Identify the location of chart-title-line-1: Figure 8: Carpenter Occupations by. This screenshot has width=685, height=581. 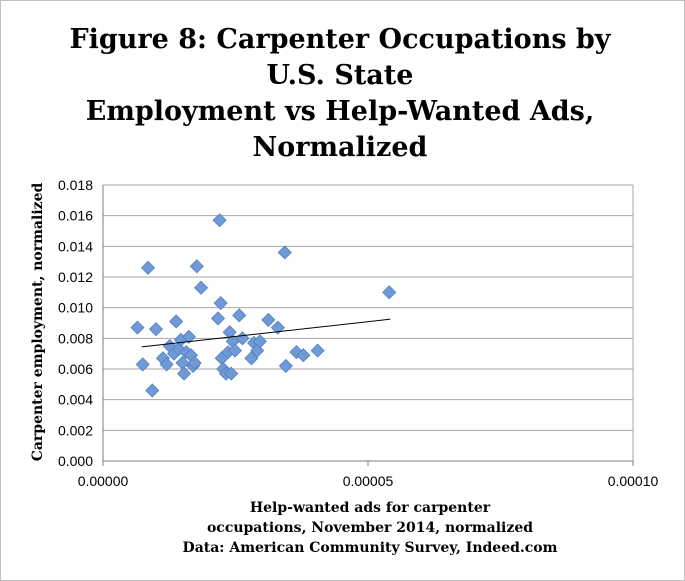
(340, 39).